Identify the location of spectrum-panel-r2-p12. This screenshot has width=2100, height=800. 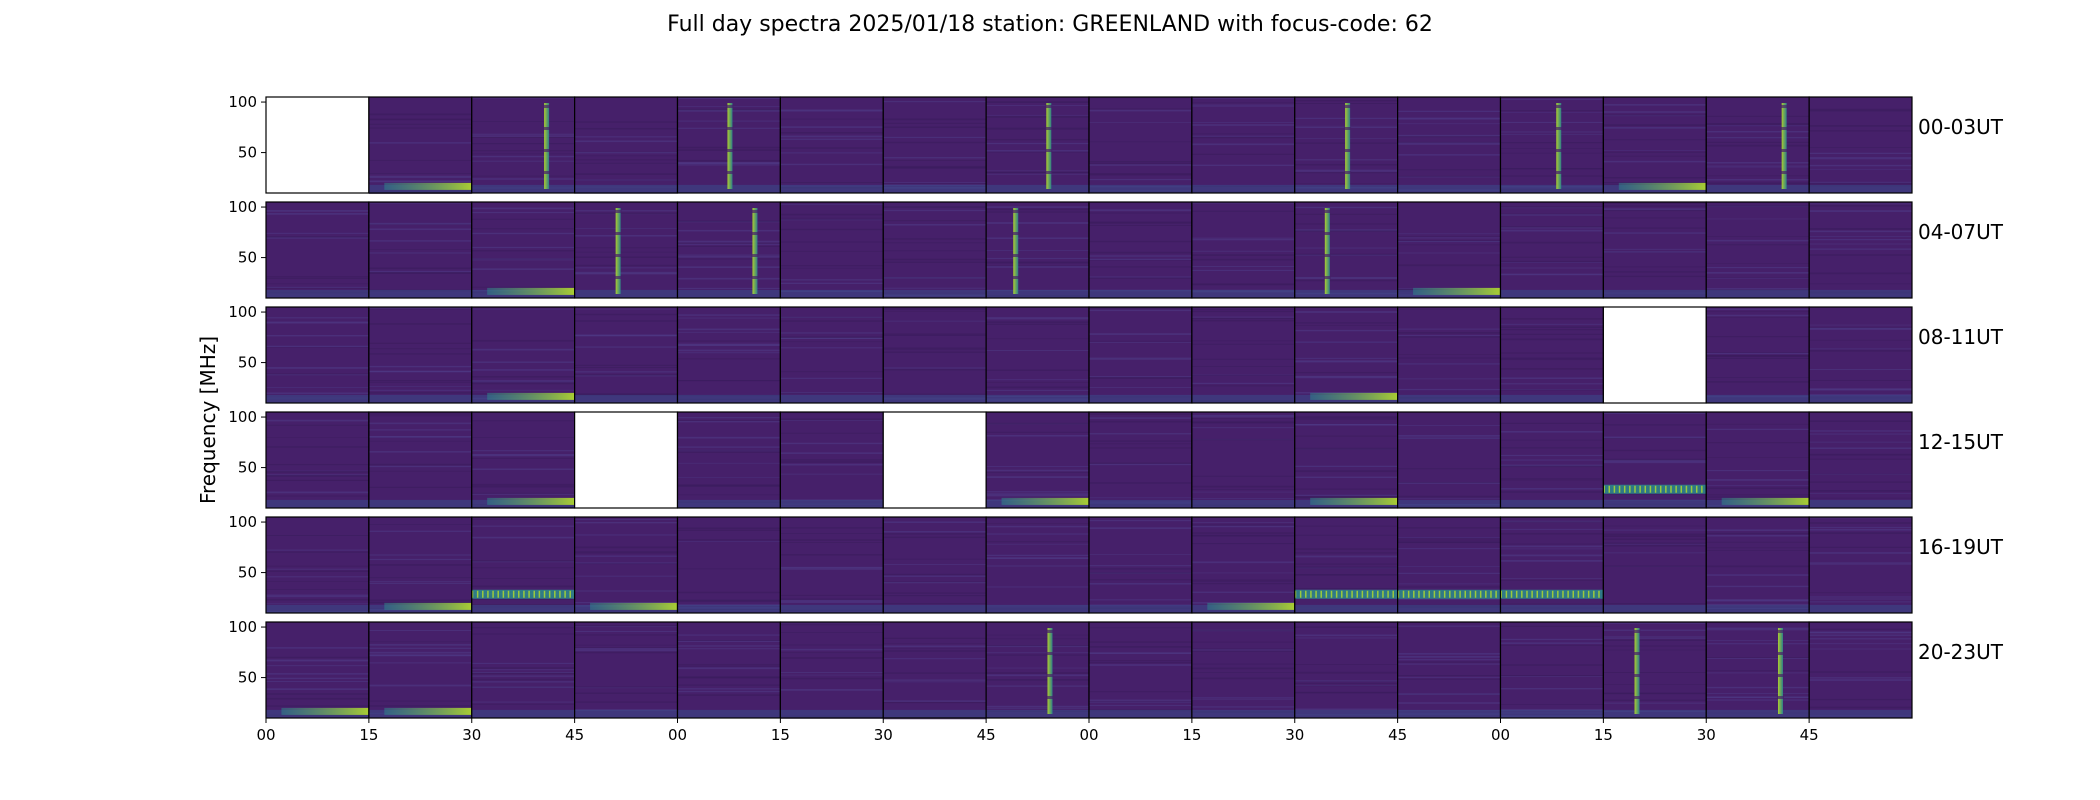
(1551, 355).